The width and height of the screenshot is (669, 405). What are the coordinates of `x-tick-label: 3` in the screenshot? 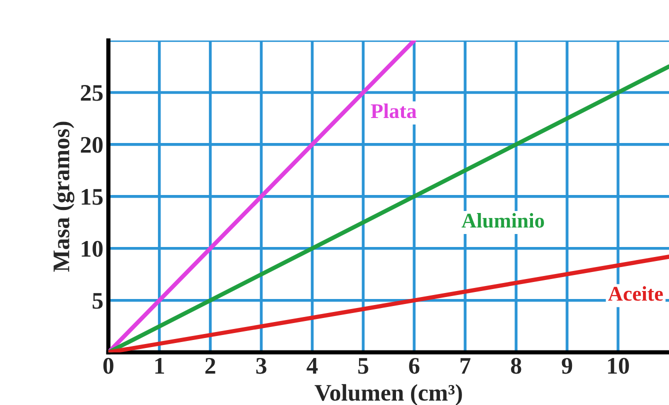 It's located at (261, 366).